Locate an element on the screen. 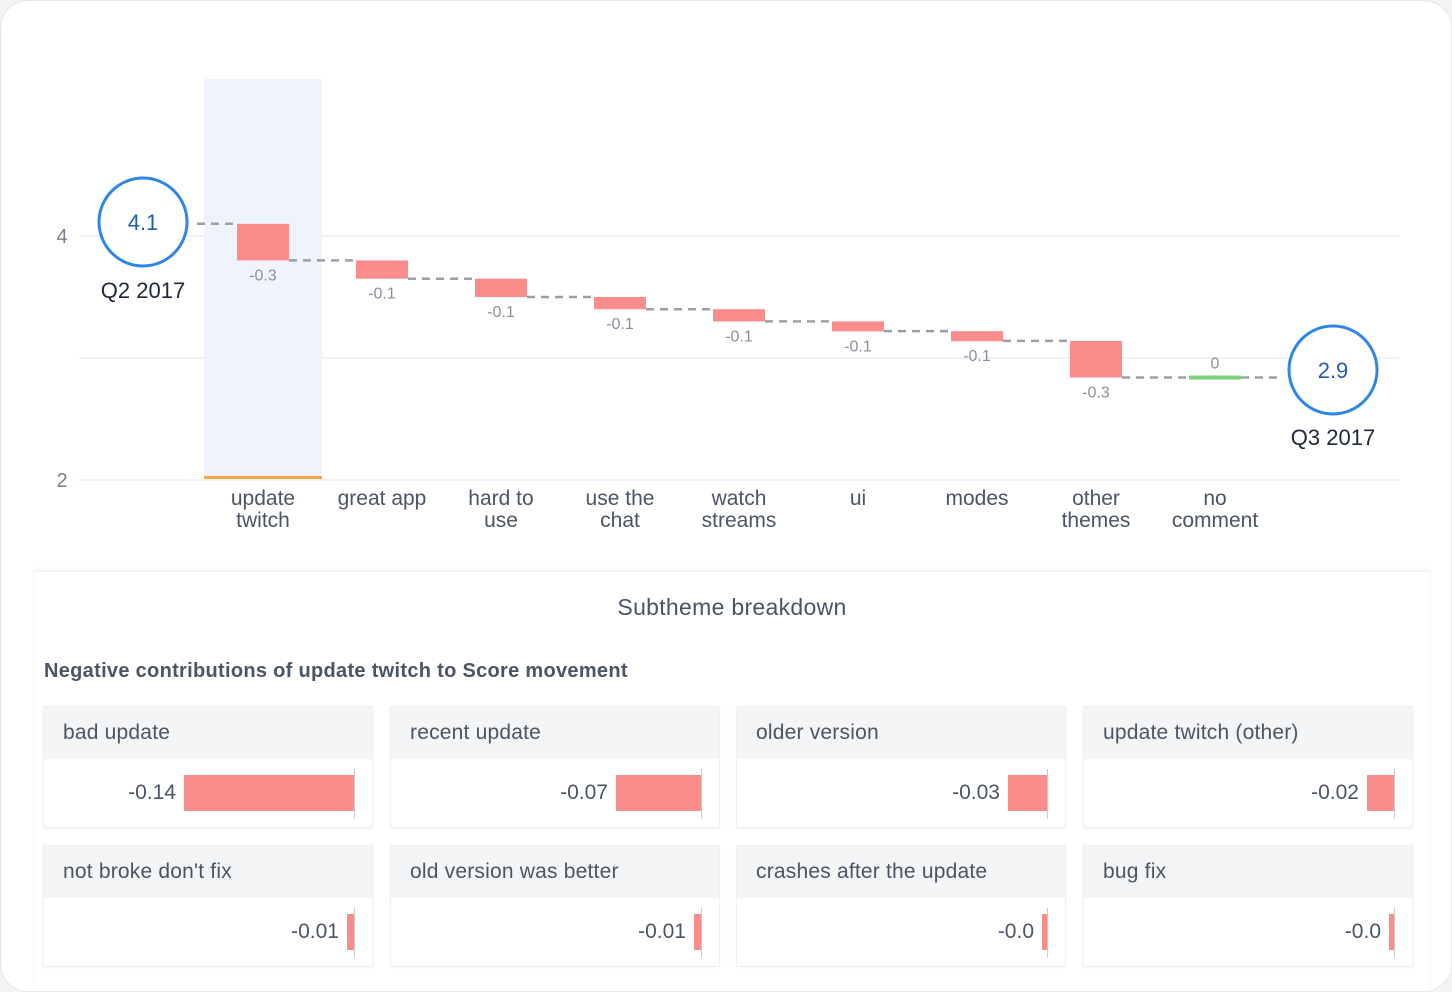 The image size is (1452, 992). subtheme-name: not broke don't fix is located at coordinates (208, 872).